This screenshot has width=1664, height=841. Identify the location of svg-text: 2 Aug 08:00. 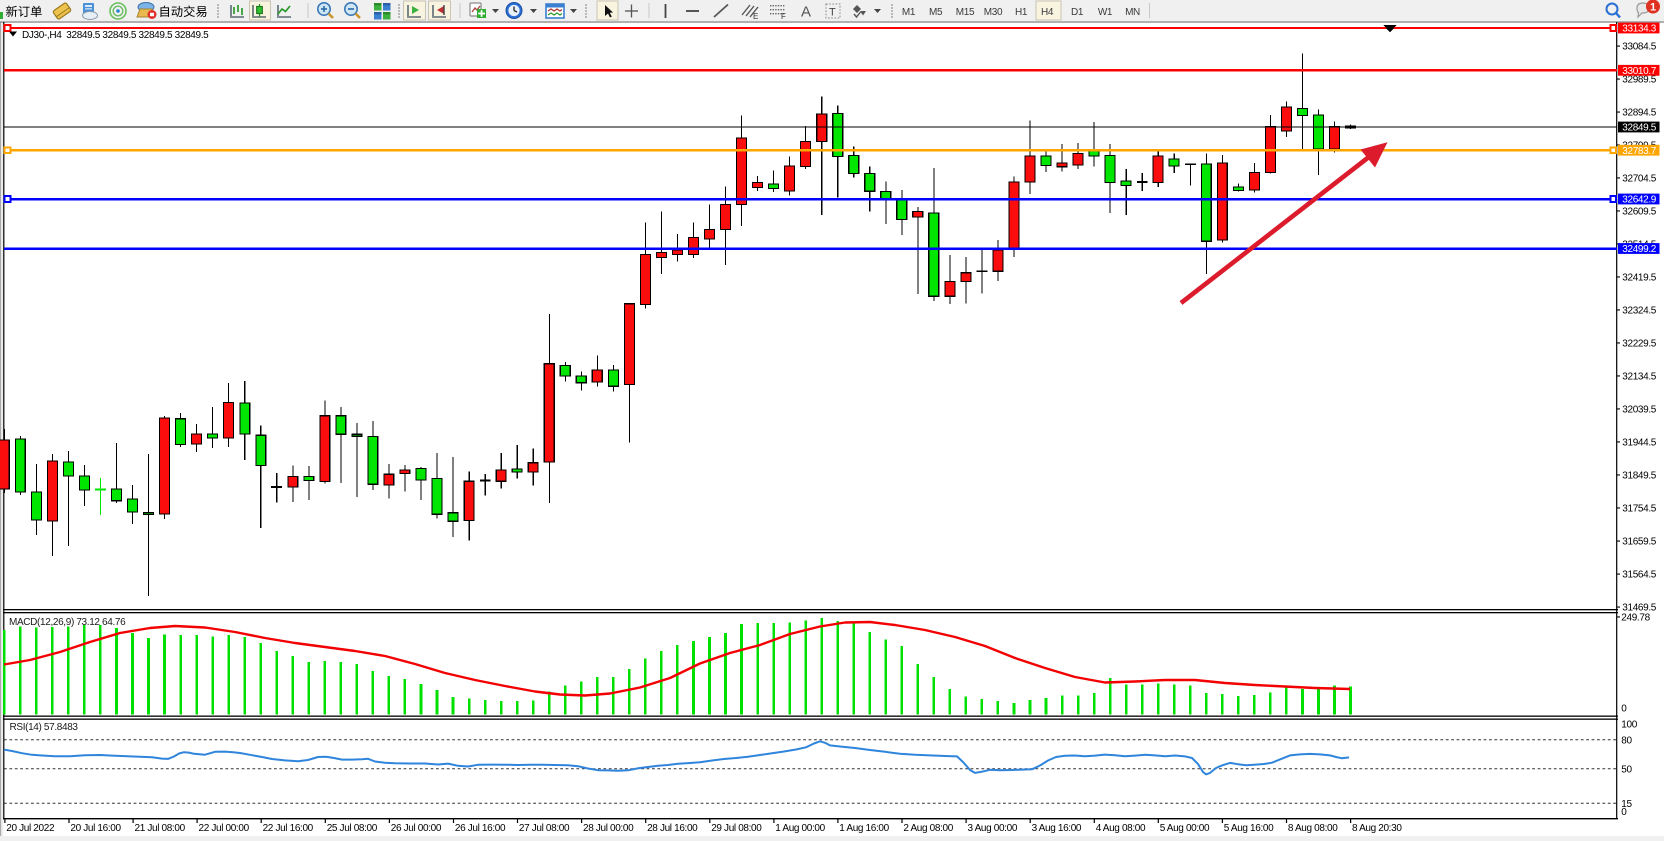
(928, 828).